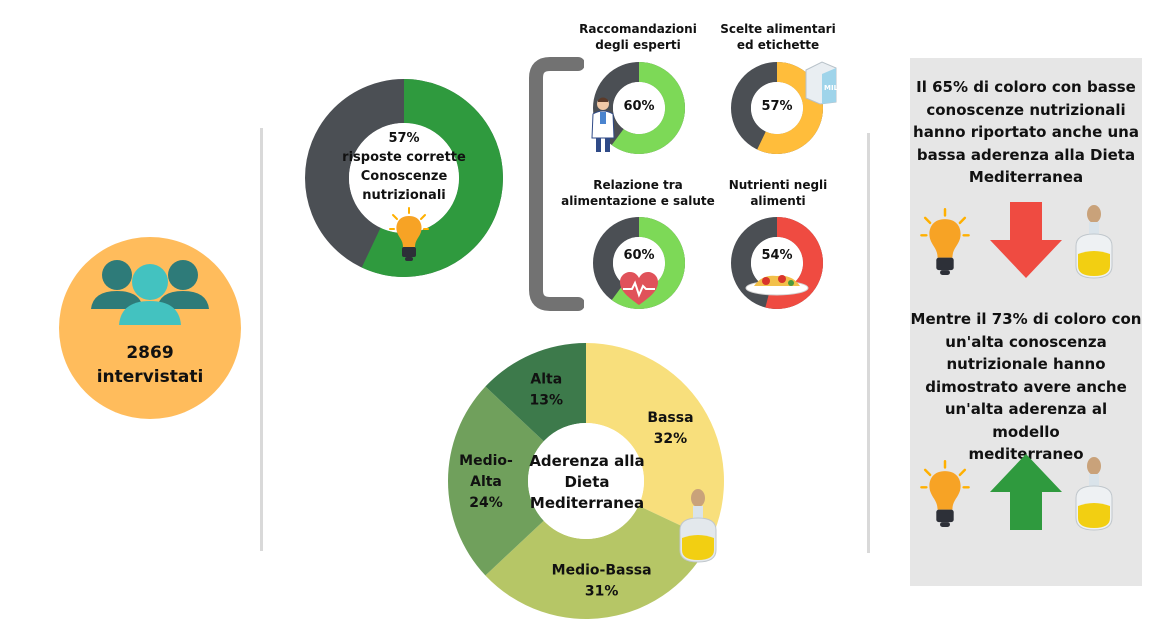 This screenshot has width=1173, height=640. Describe the element at coordinates (486, 503) in the screenshot. I see `pie-value-label: 24%` at that location.